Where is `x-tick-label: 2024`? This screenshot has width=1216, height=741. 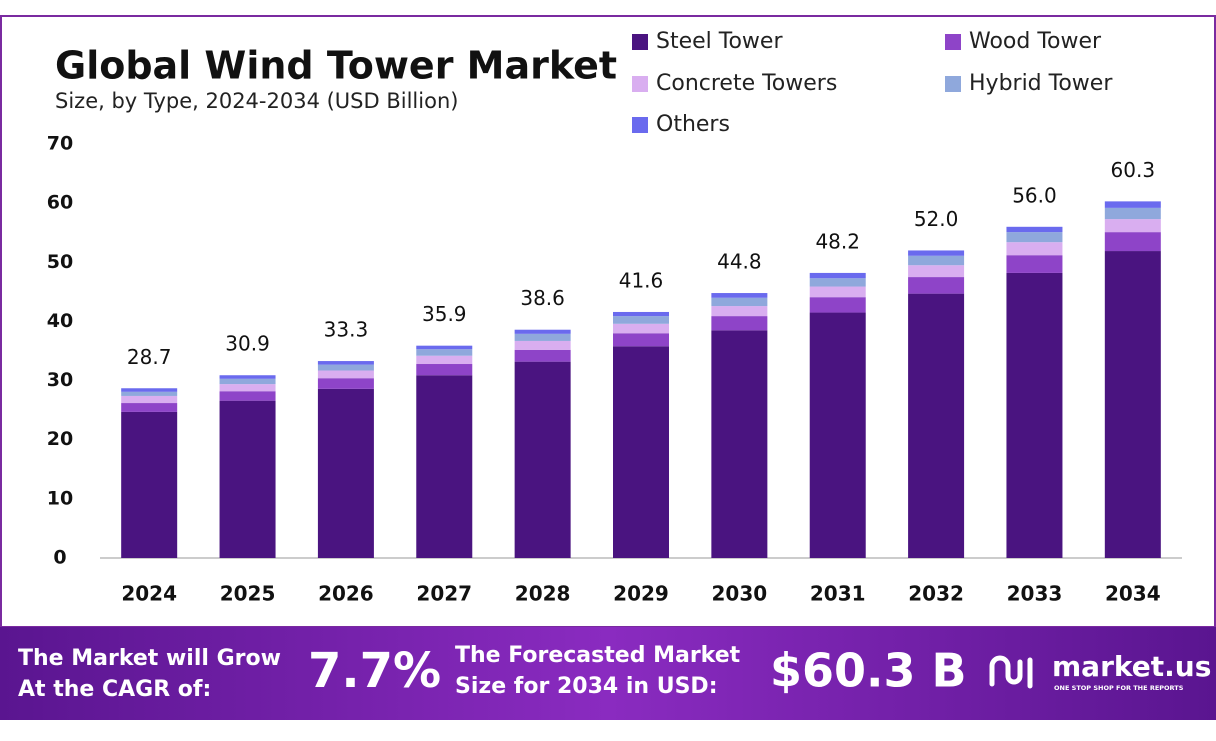 x-tick-label: 2024 is located at coordinates (149, 594).